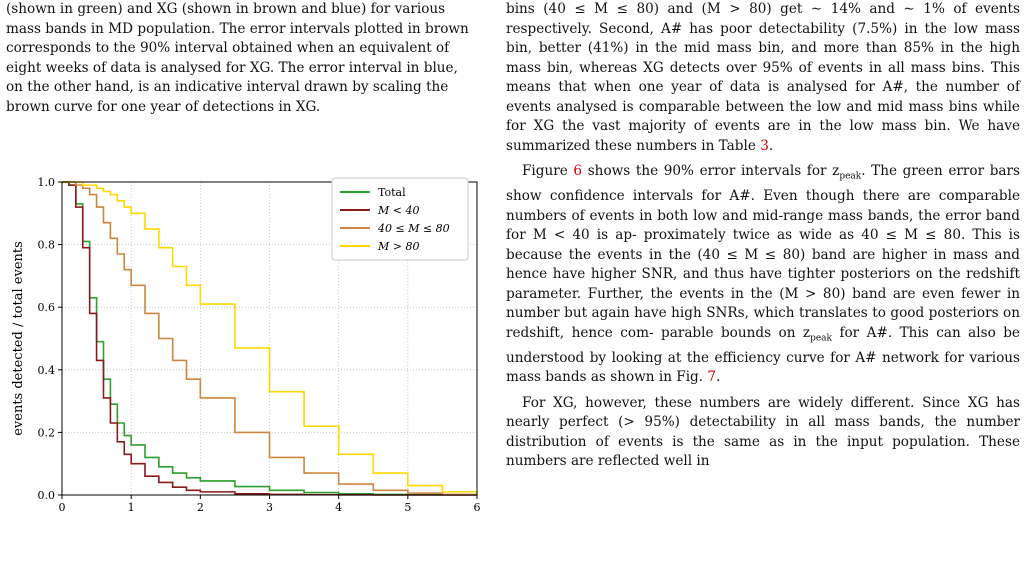 The image size is (1025, 561). What do you see at coordinates (392, 192) in the screenshot?
I see `legend-label: Total` at bounding box center [392, 192].